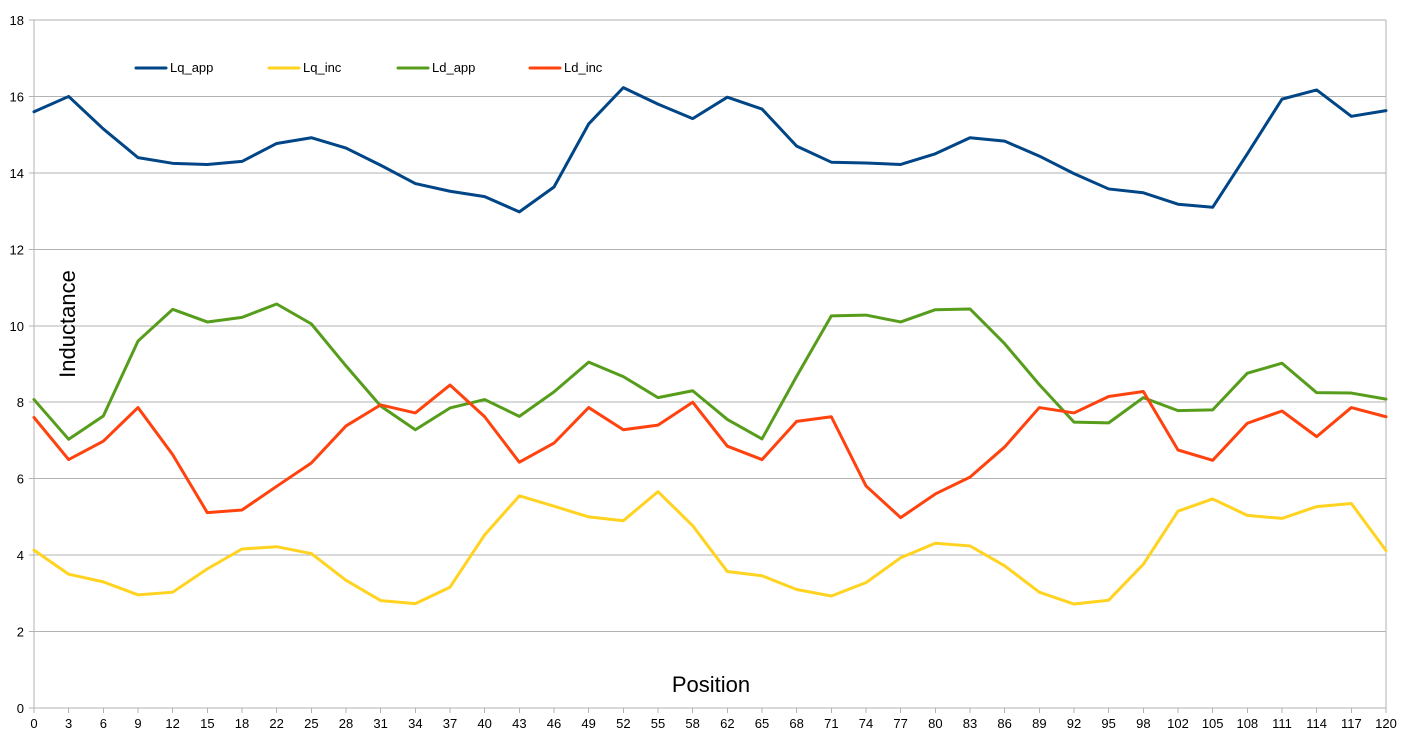 The image size is (1406, 735). I want to click on legend-label-ld-app: Ld_app, so click(453, 67).